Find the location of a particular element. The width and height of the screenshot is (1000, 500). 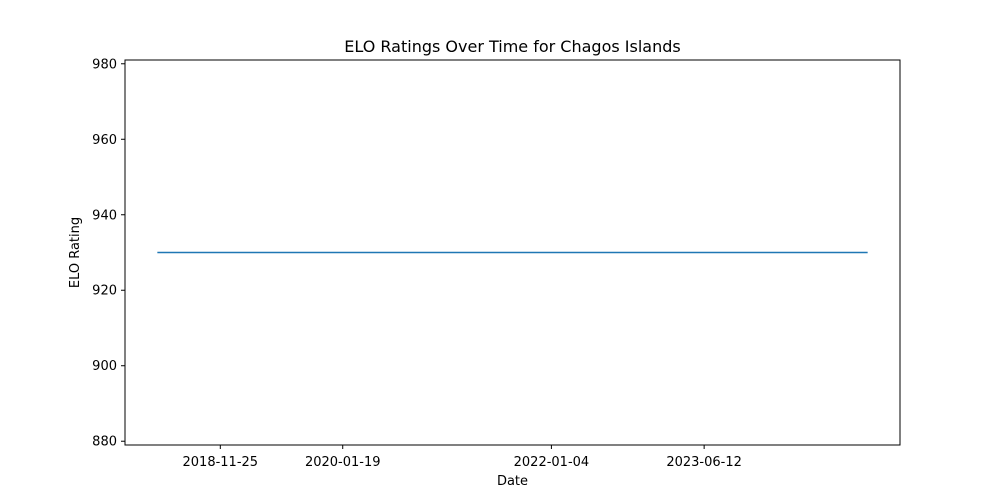

y-tick-label: 960 is located at coordinates (104, 140).